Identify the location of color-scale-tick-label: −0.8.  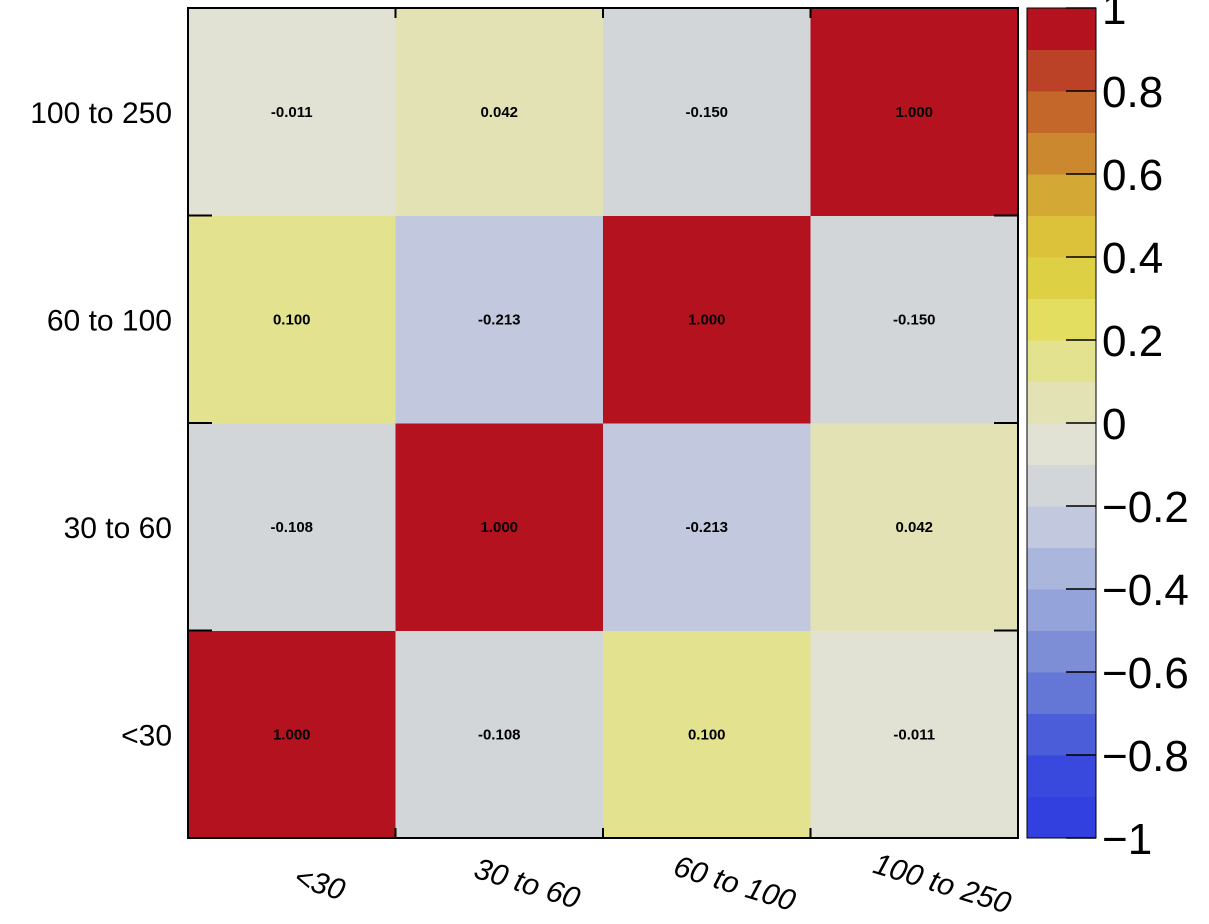
(1145, 756).